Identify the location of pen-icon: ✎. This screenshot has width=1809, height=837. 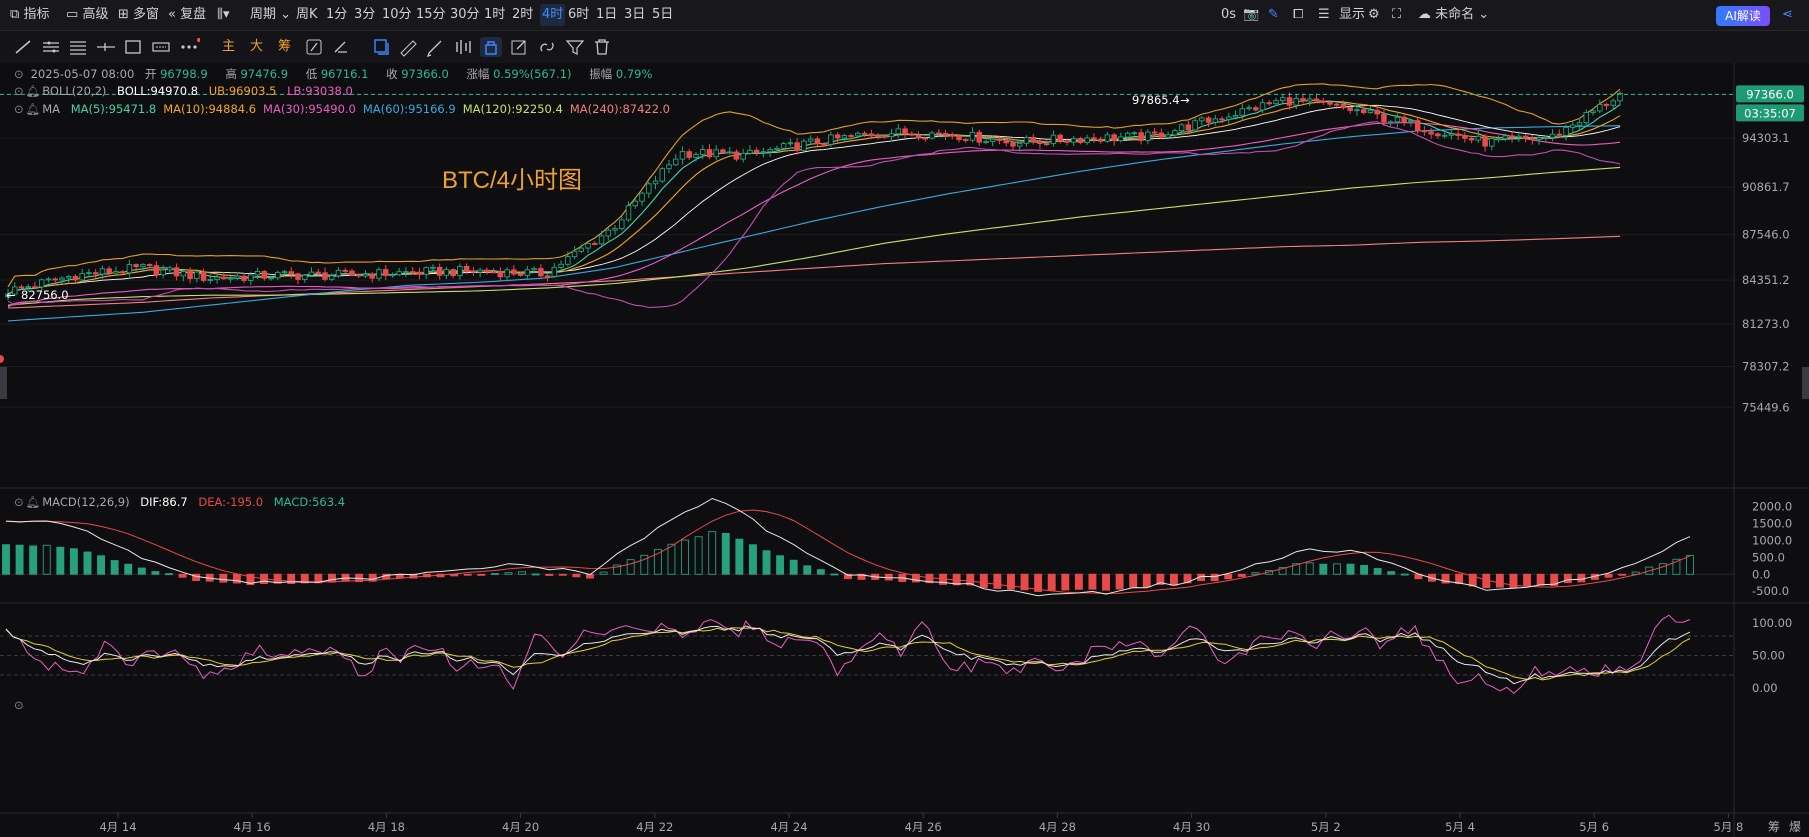
(1273, 14).